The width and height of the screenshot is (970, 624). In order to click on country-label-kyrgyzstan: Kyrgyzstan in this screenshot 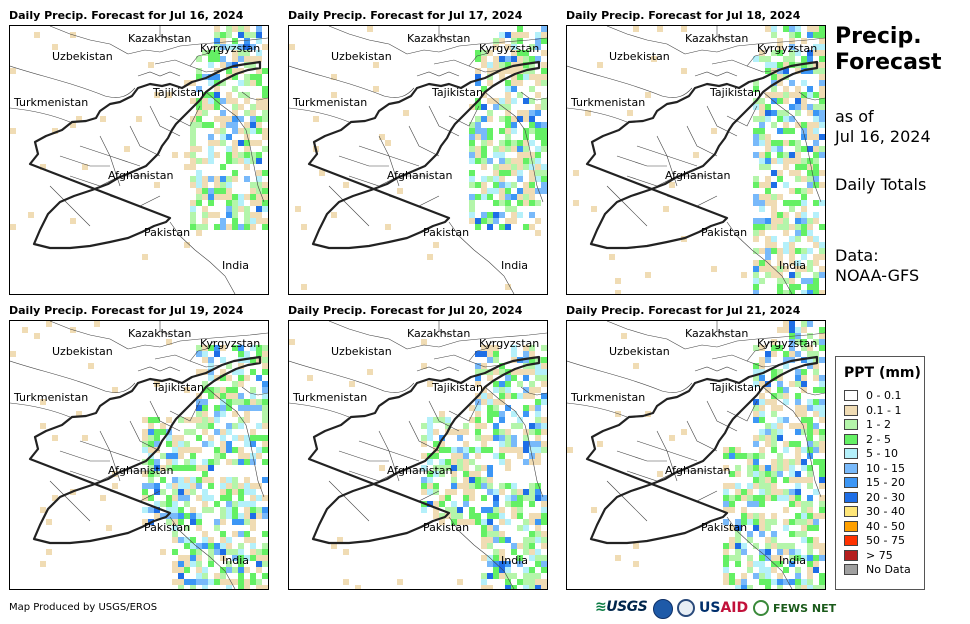, I will do `click(787, 343)`.